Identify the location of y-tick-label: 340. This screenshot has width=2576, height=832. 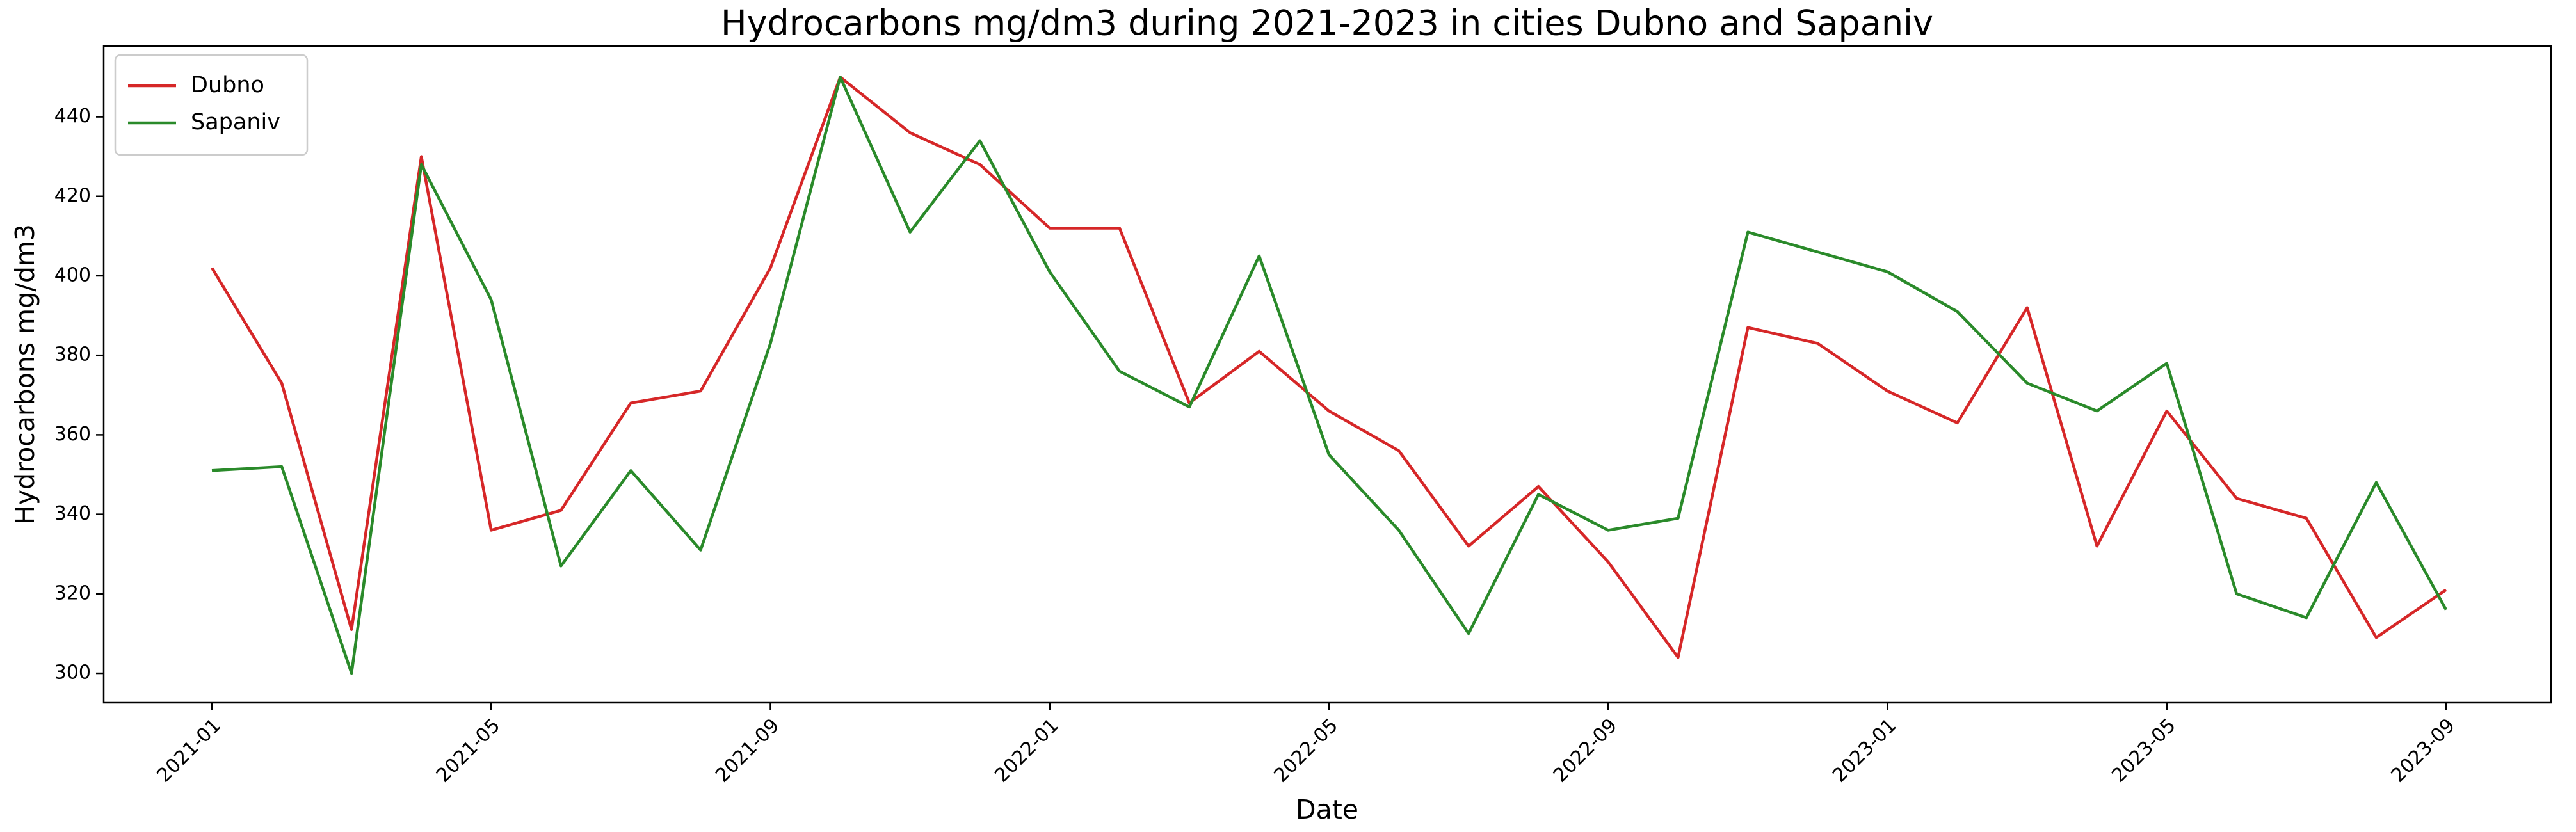
(72, 513).